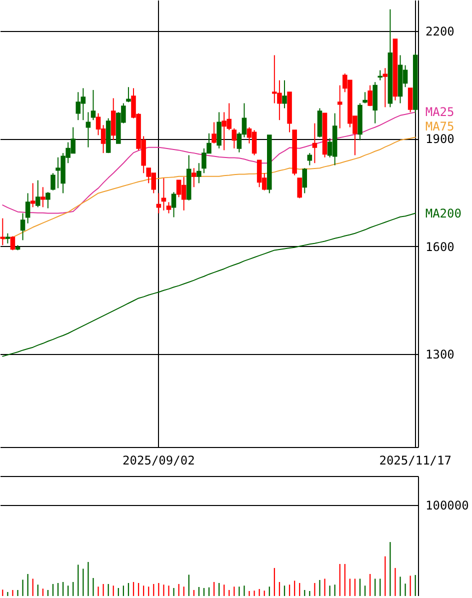 Image resolution: width=472 pixels, height=598 pixels. Describe the element at coordinates (443, 213) in the screenshot. I see `series-label: MA200` at that location.